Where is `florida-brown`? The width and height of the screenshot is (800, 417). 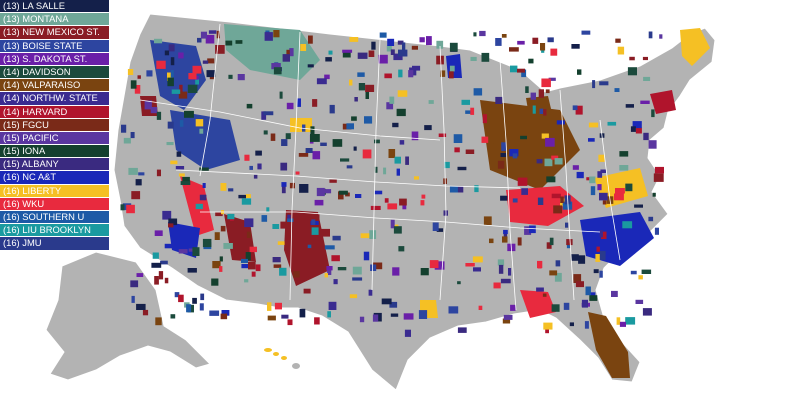 florida-brown is located at coordinates (609, 345).